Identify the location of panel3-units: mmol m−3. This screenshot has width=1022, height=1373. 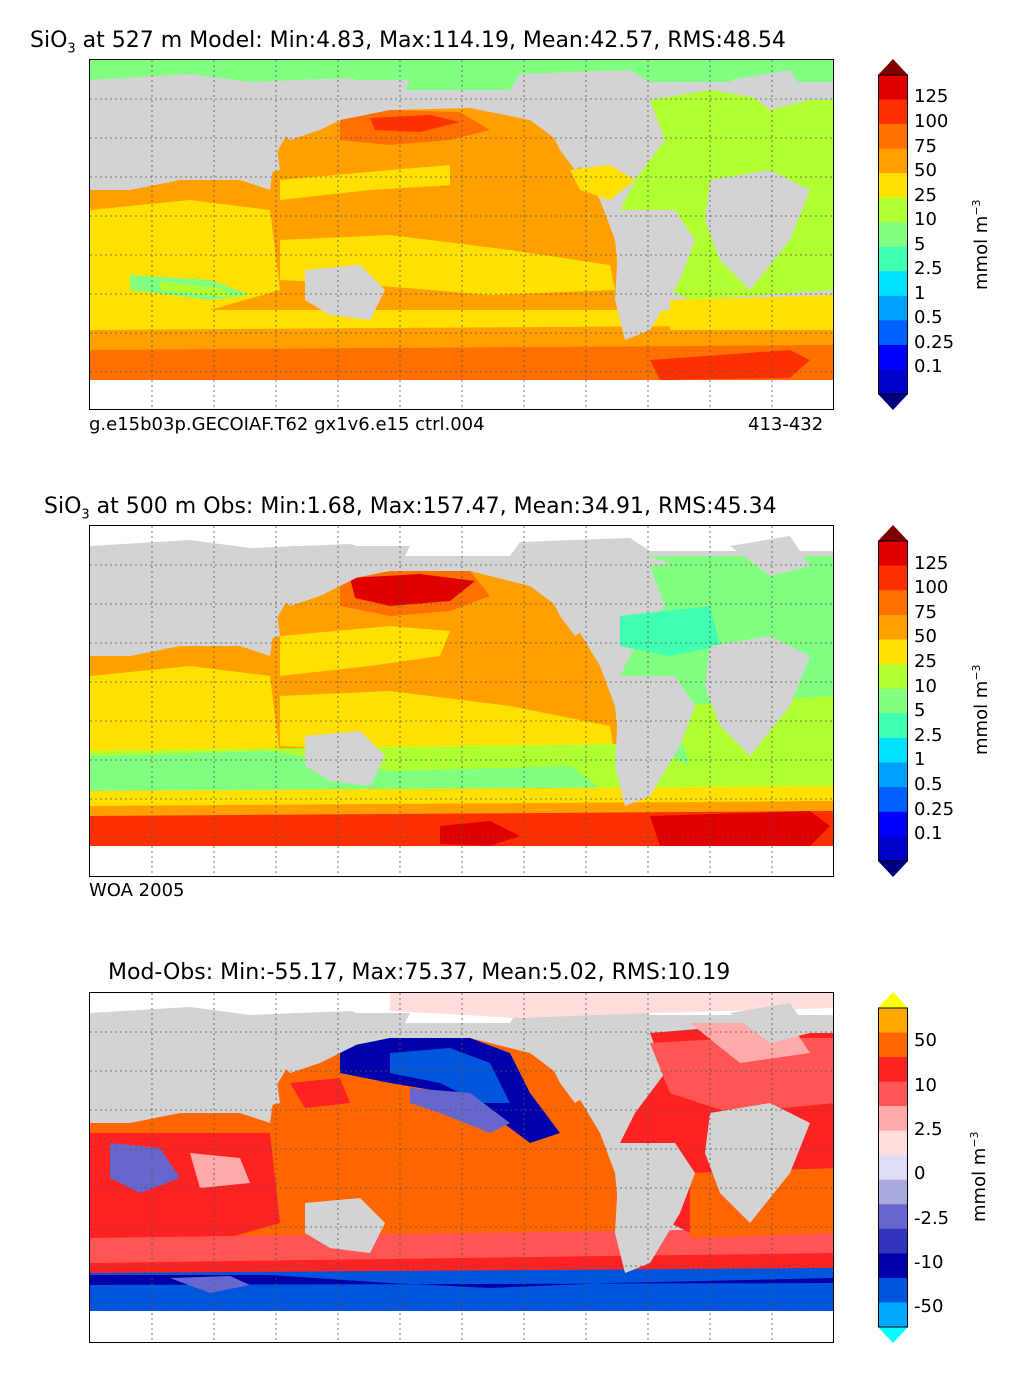
(979, 1176).